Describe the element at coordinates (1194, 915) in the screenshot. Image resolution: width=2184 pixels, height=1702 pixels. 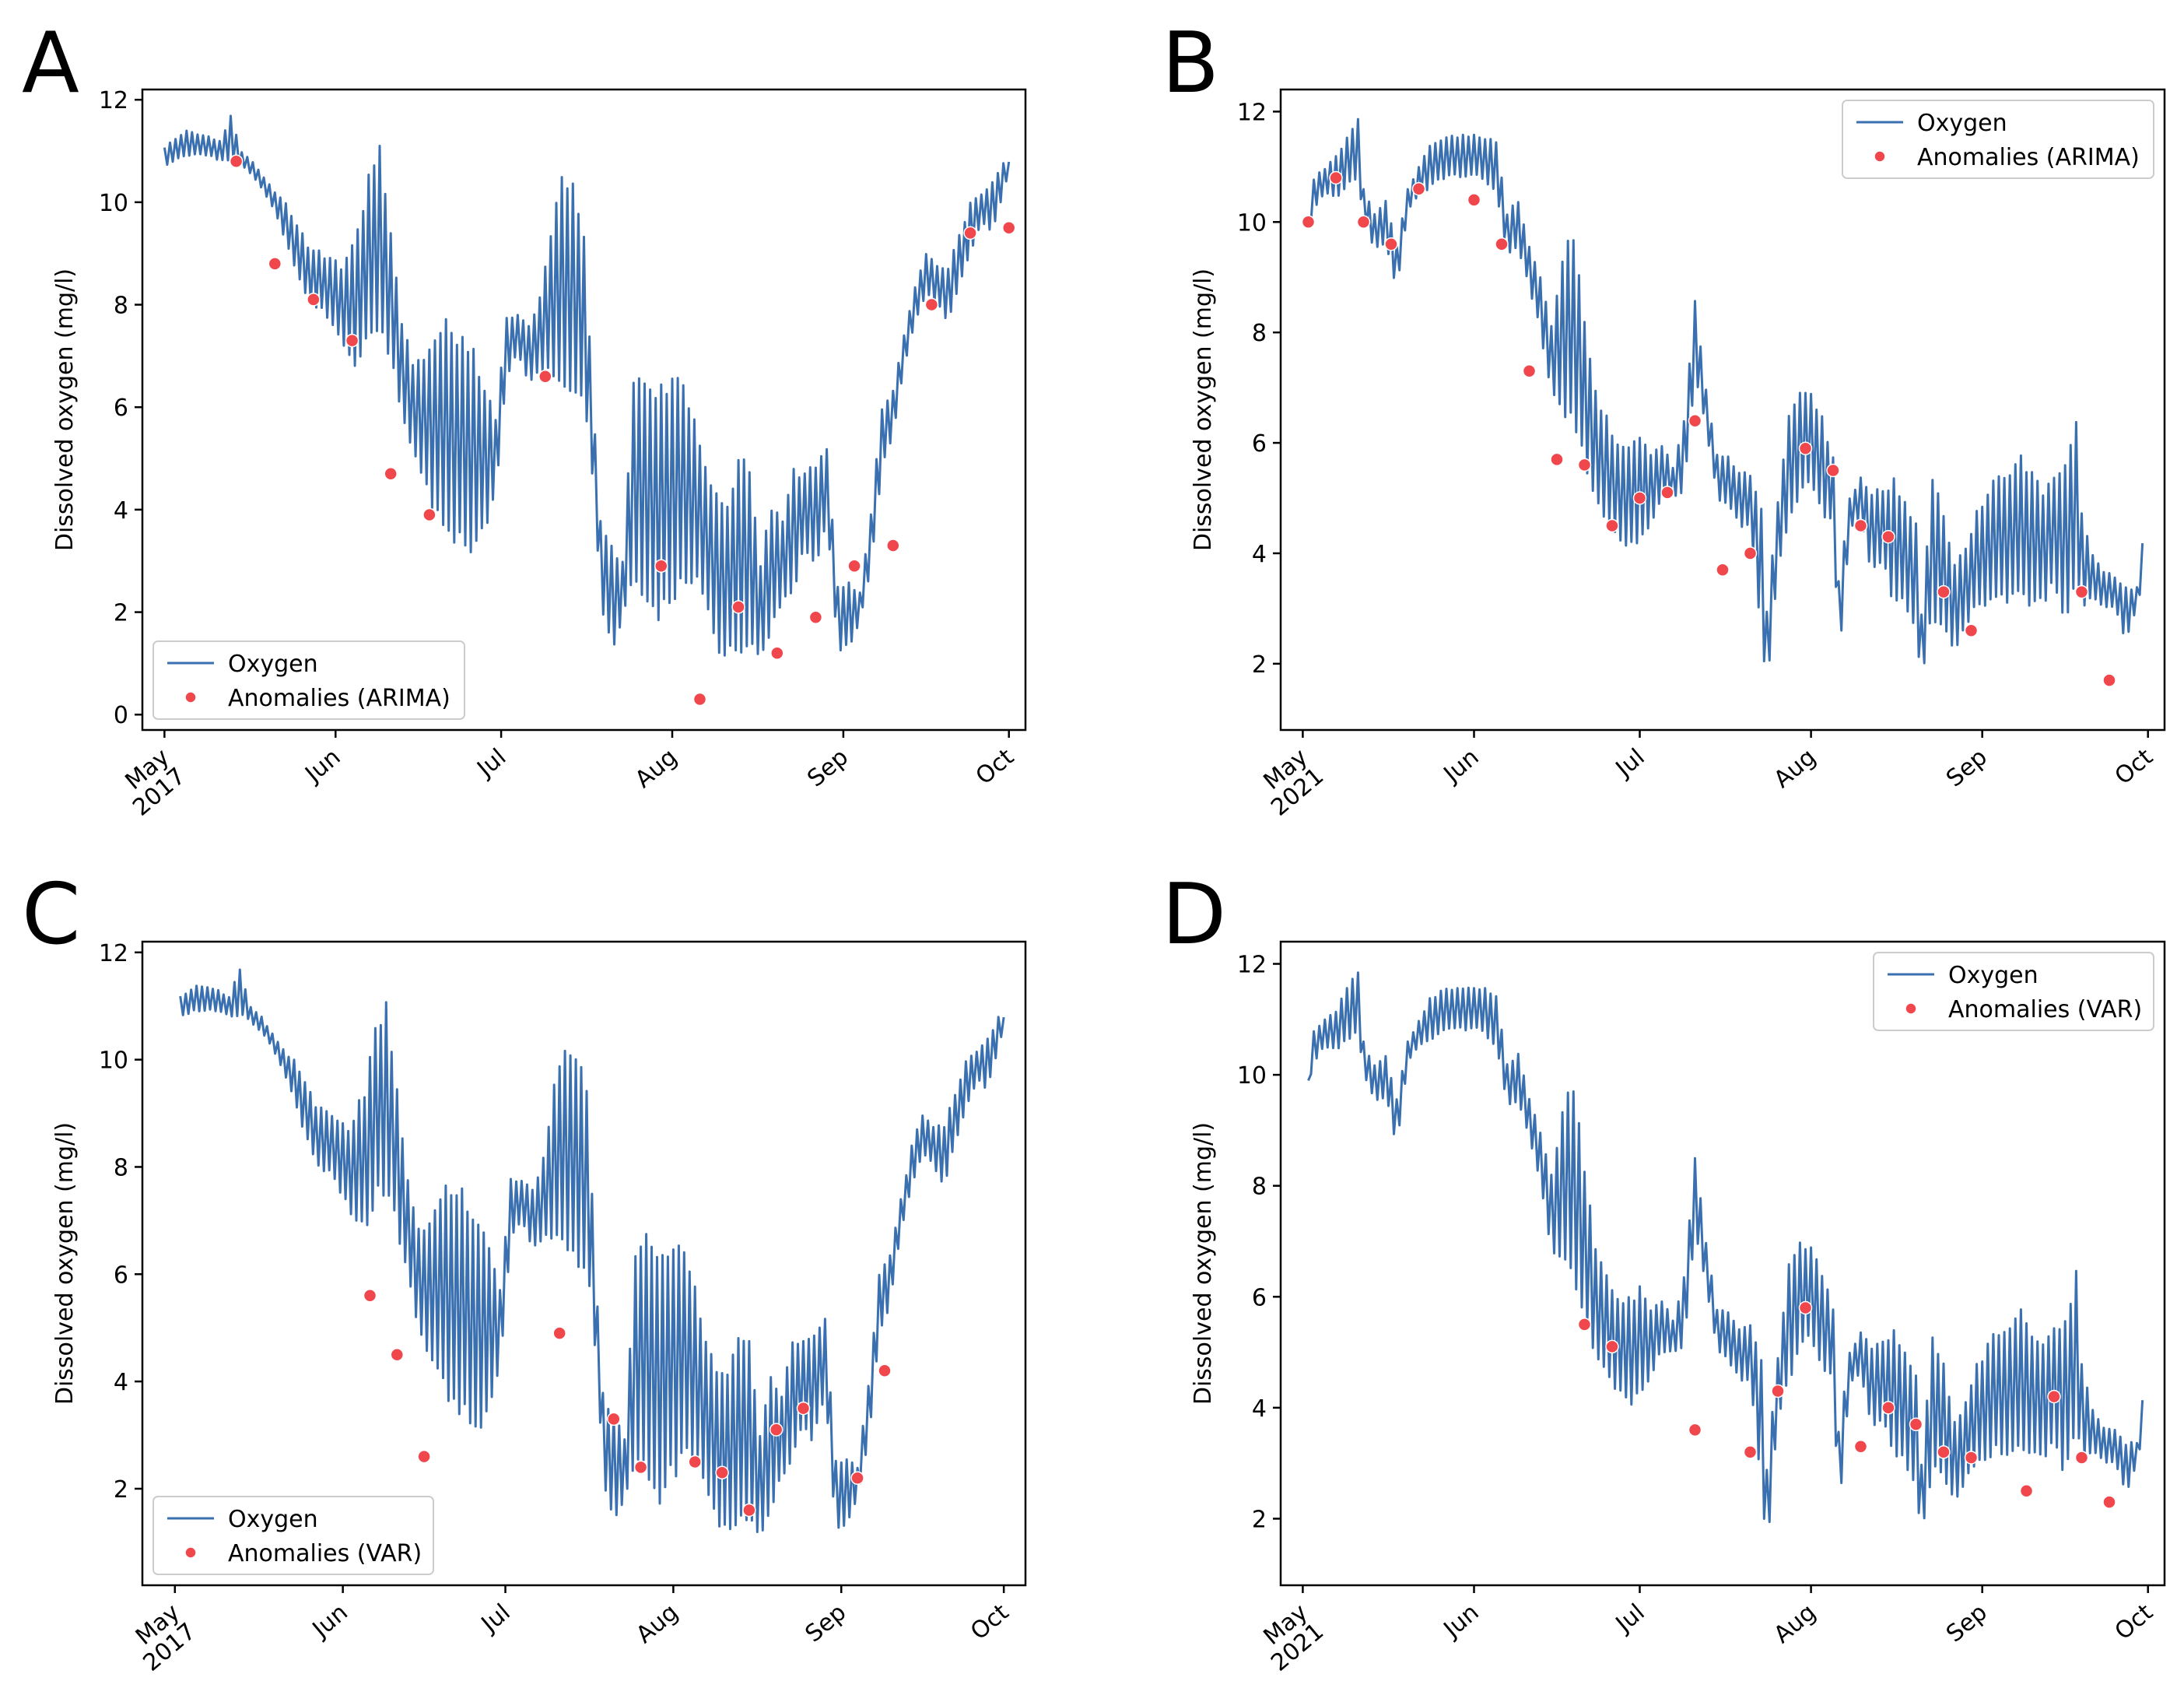
I see `panel-letter: D` at that location.